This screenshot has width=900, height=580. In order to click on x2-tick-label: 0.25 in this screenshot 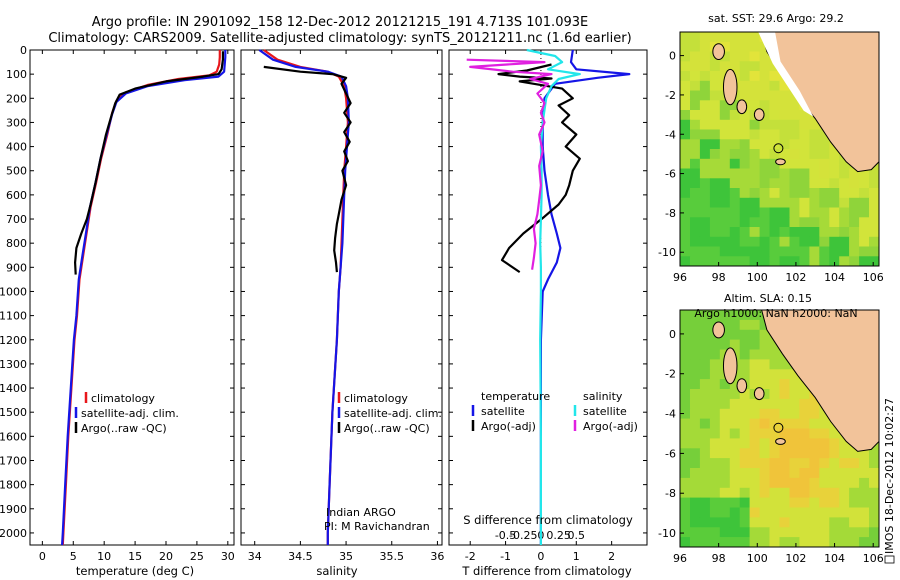, I will do `click(558, 535)`.